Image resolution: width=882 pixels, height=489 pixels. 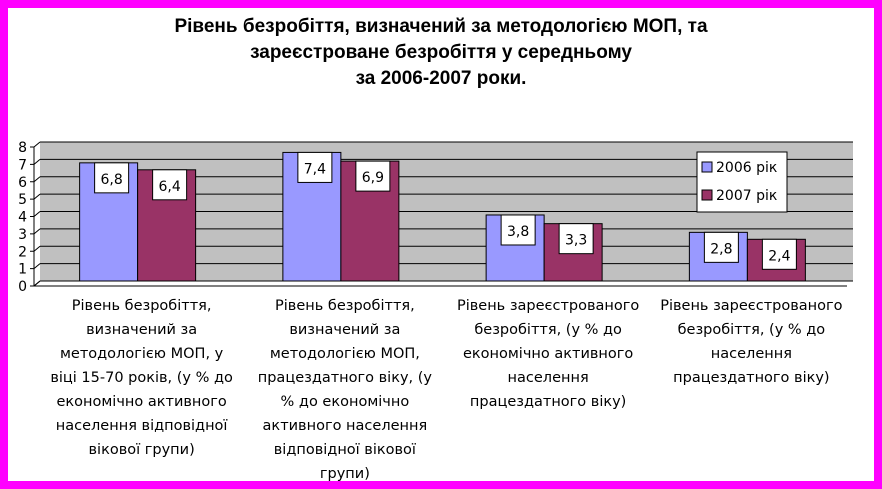 I want to click on y-tick-label: 5, so click(x=22, y=200).